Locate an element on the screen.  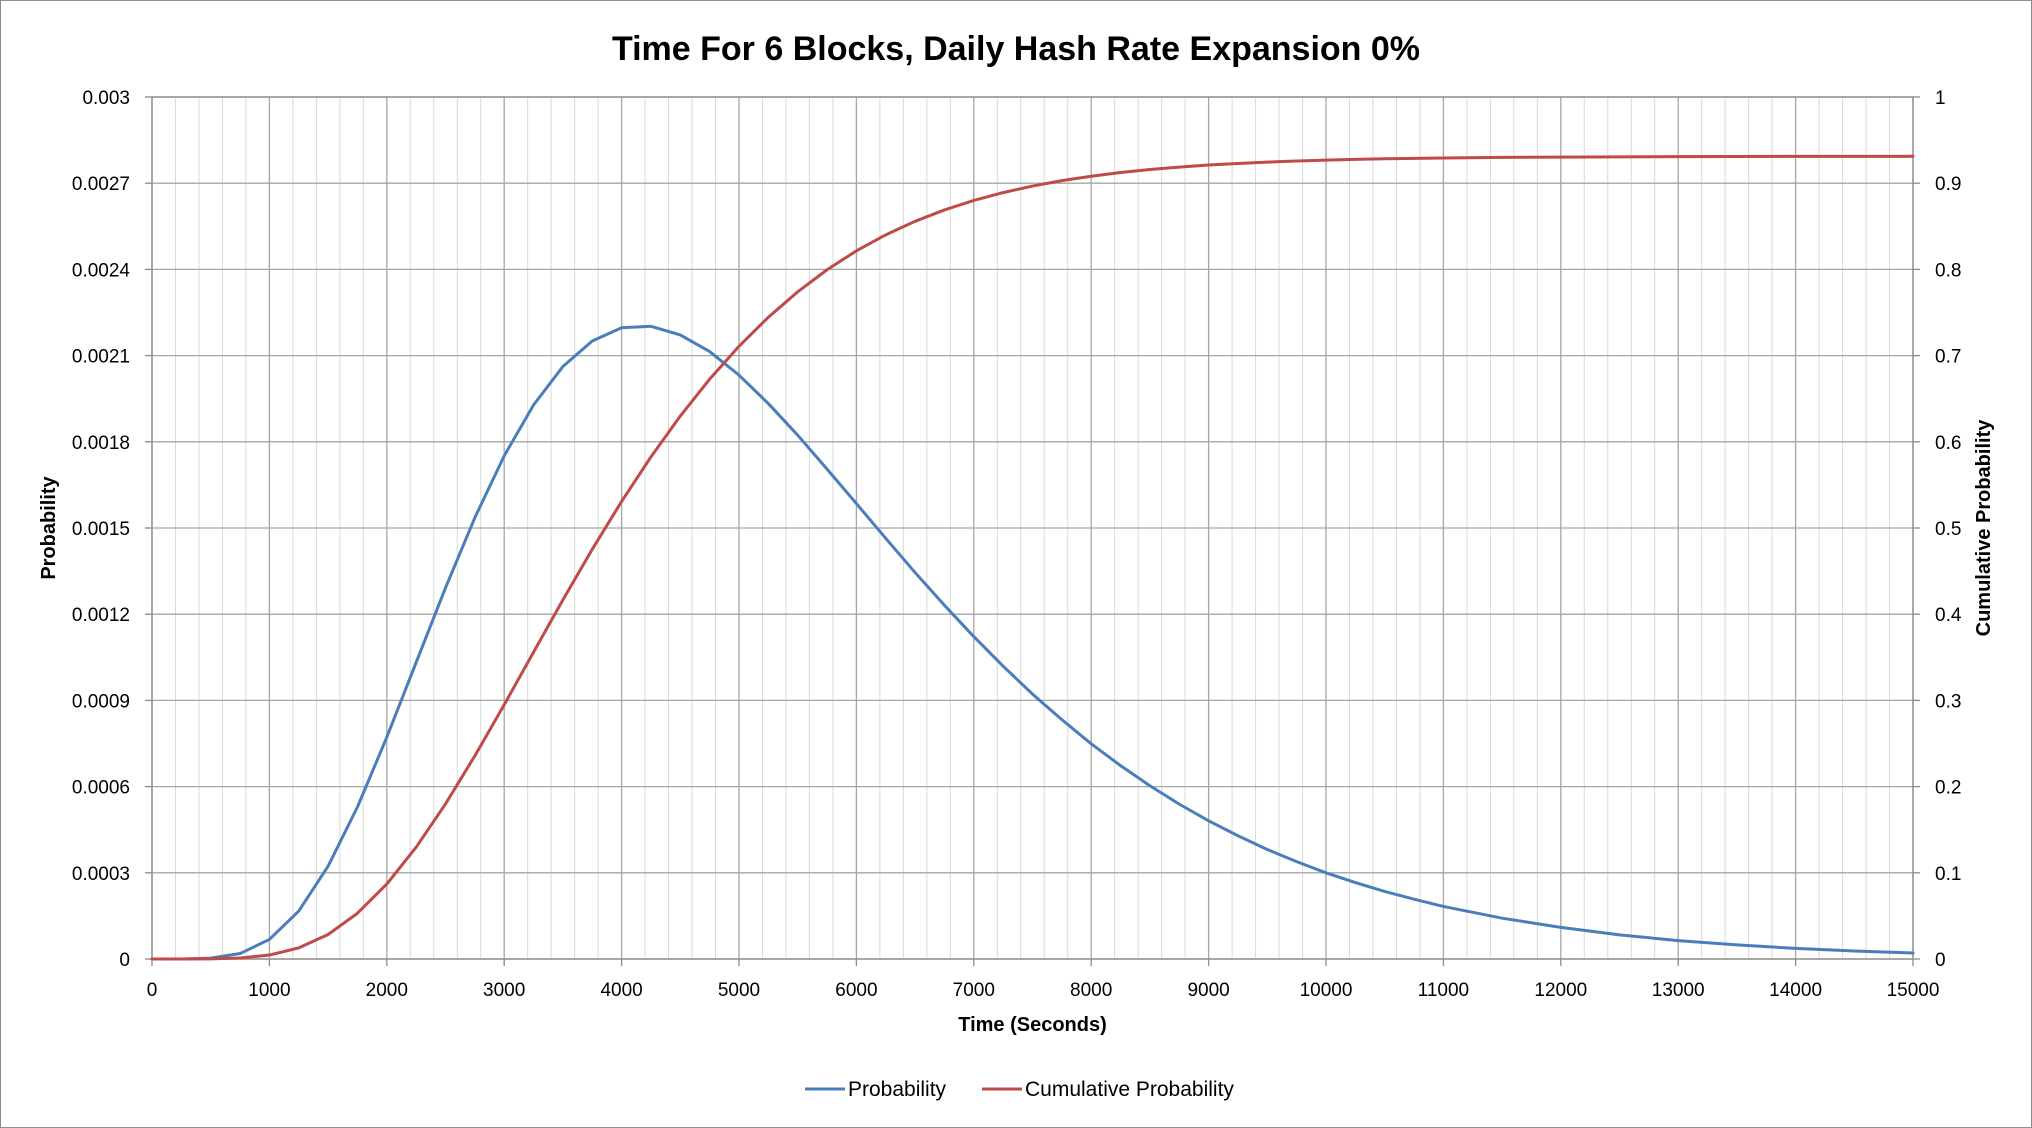
y-tick-label: 0 is located at coordinates (124, 960).